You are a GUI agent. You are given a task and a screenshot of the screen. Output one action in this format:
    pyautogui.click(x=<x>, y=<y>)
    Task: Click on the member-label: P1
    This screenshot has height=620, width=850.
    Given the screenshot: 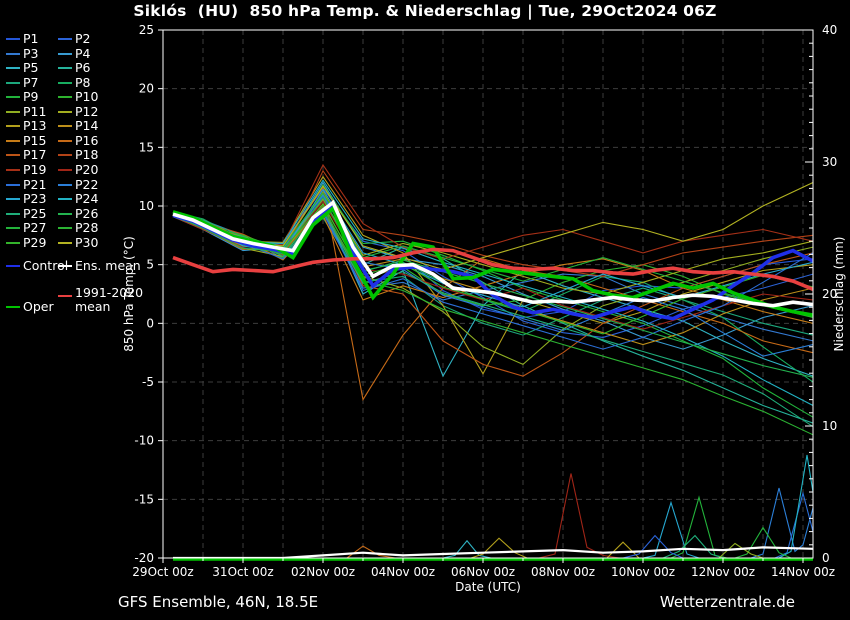 What is the action you would take?
    pyautogui.click(x=31, y=38)
    